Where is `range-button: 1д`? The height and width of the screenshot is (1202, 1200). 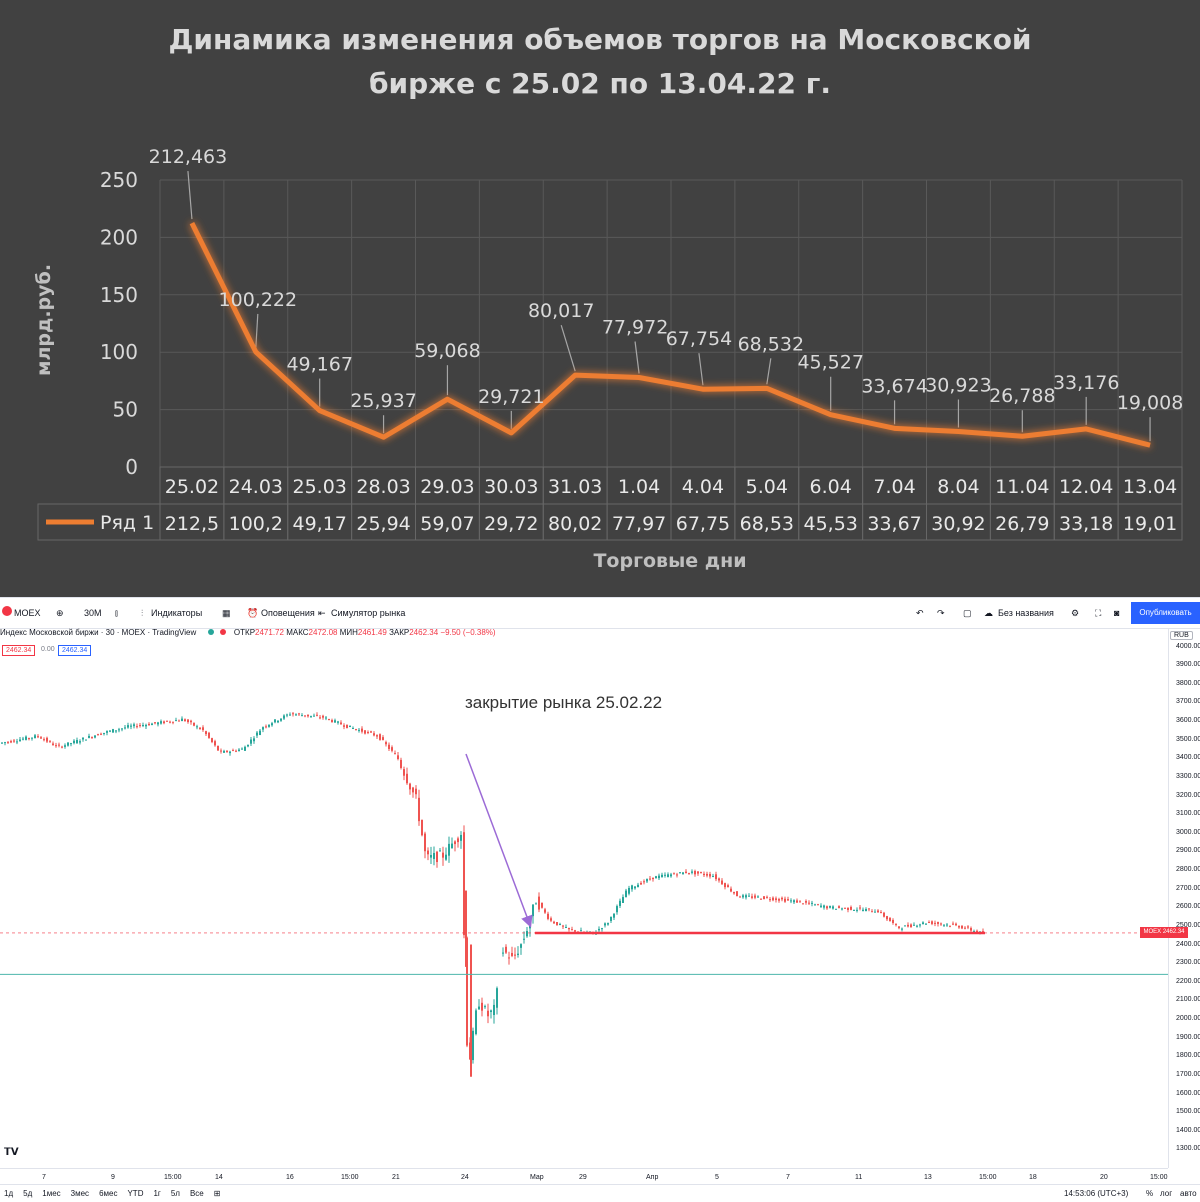 range-button: 1д is located at coordinates (9, 1193).